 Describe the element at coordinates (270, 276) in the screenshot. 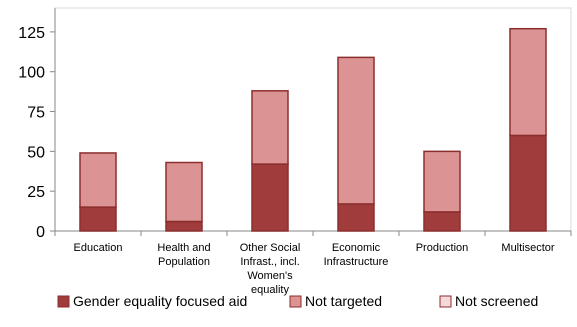

I see `x-tick-label: Women's` at that location.